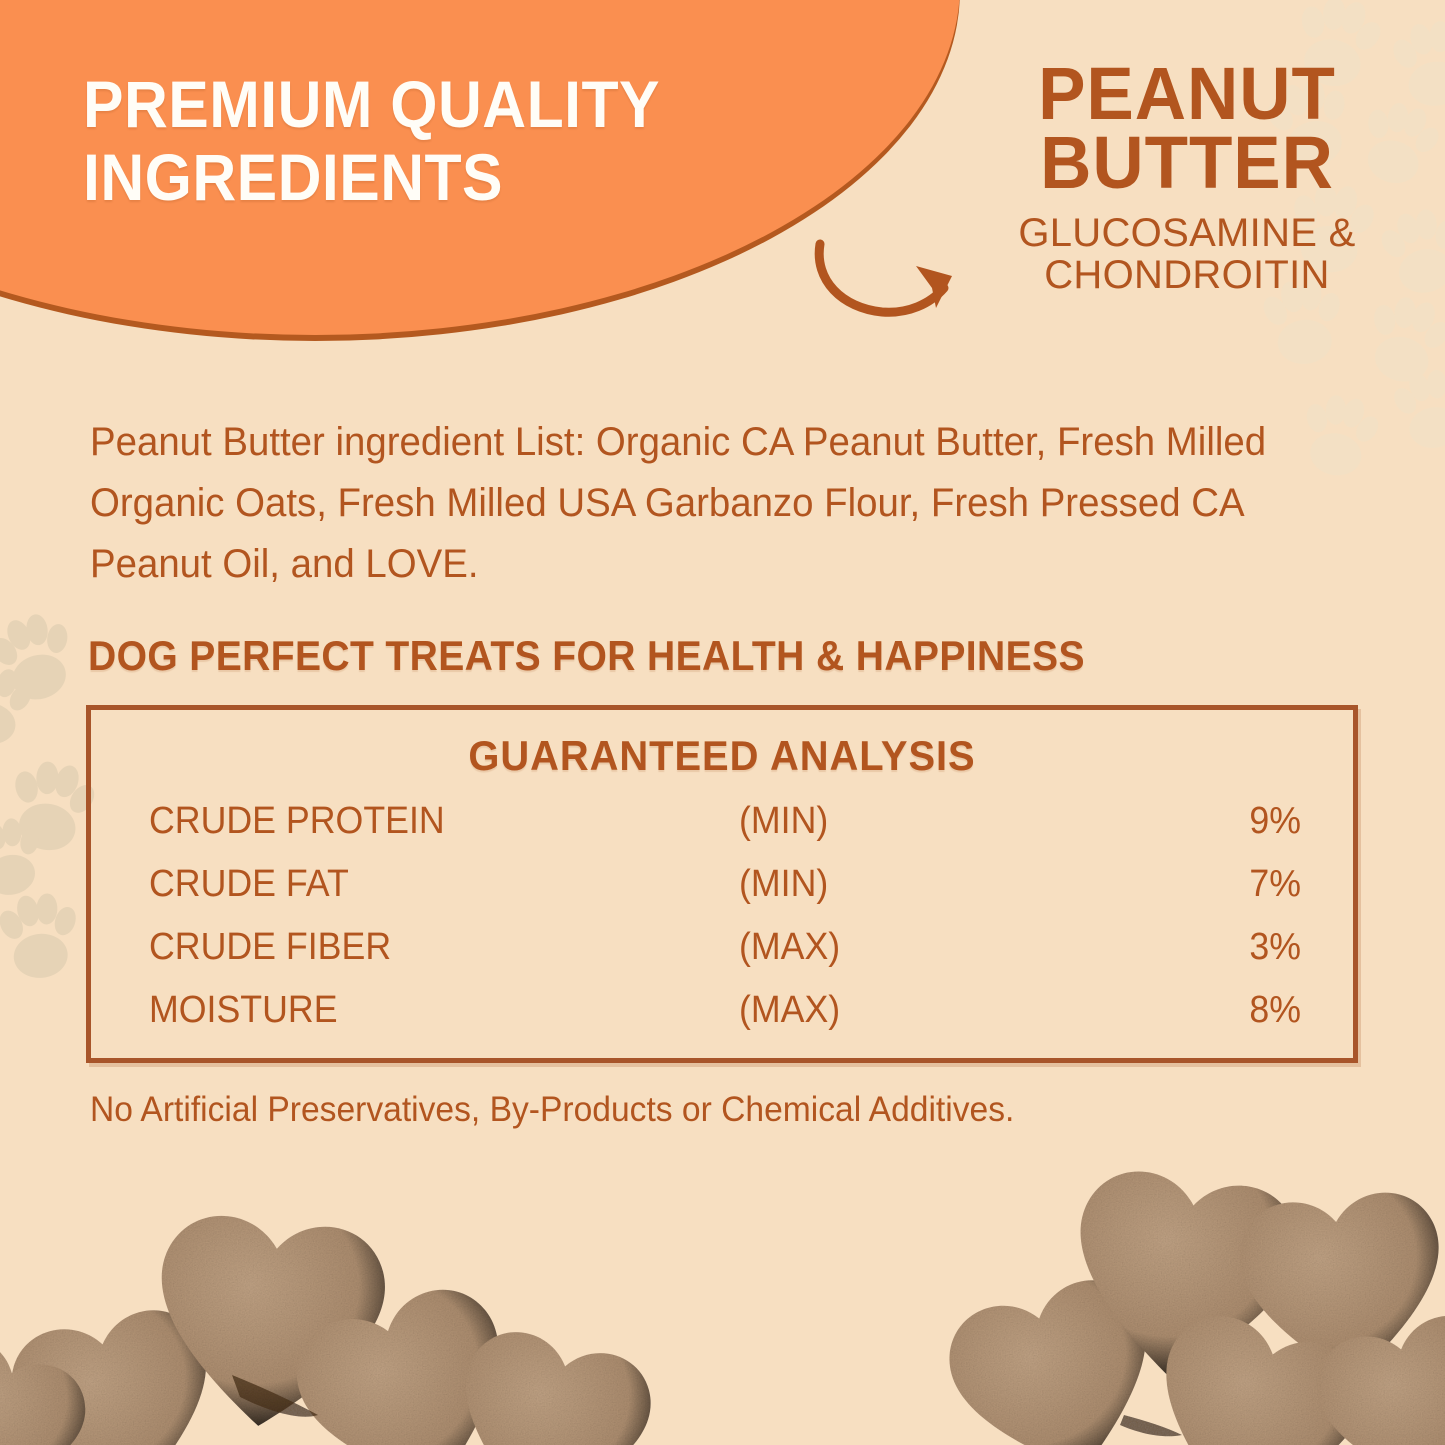 The height and width of the screenshot is (1445, 1445). I want to click on analysis-title: GUARANTEED ANALYSIS, so click(722, 755).